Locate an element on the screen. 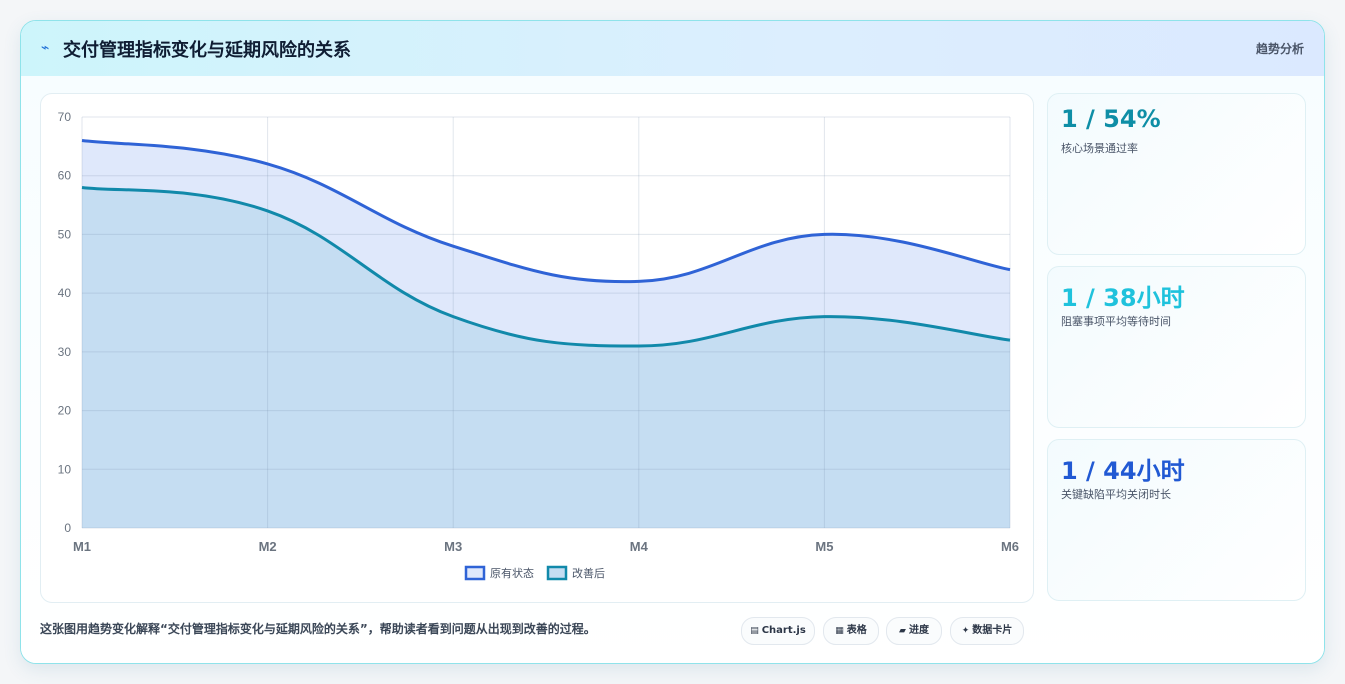 This screenshot has height=684, width=1345. y-tick-label: 60 is located at coordinates (65, 176).